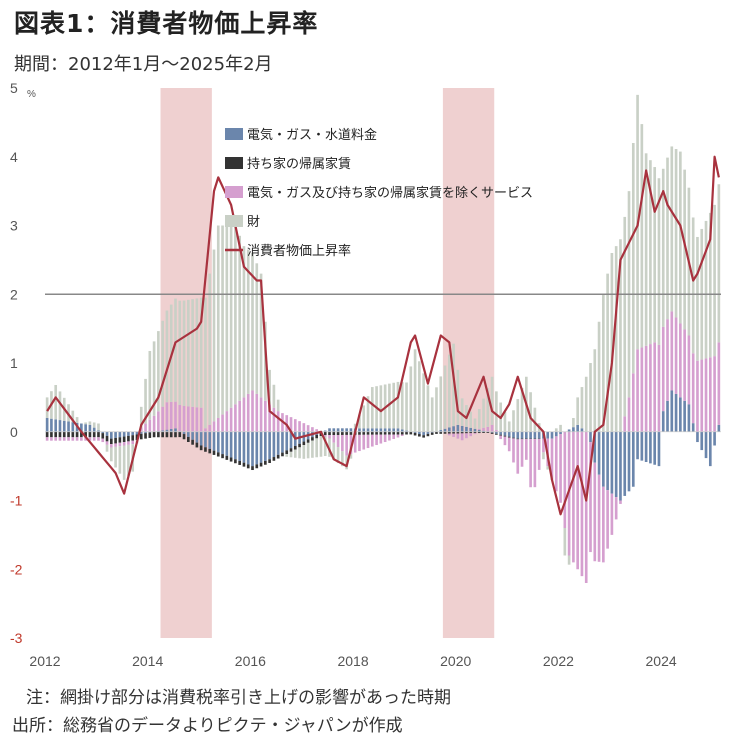 This screenshot has height=745, width=730. Describe the element at coordinates (299, 251) in the screenshot. I see `legend-label: 消費者物価上昇率` at that location.